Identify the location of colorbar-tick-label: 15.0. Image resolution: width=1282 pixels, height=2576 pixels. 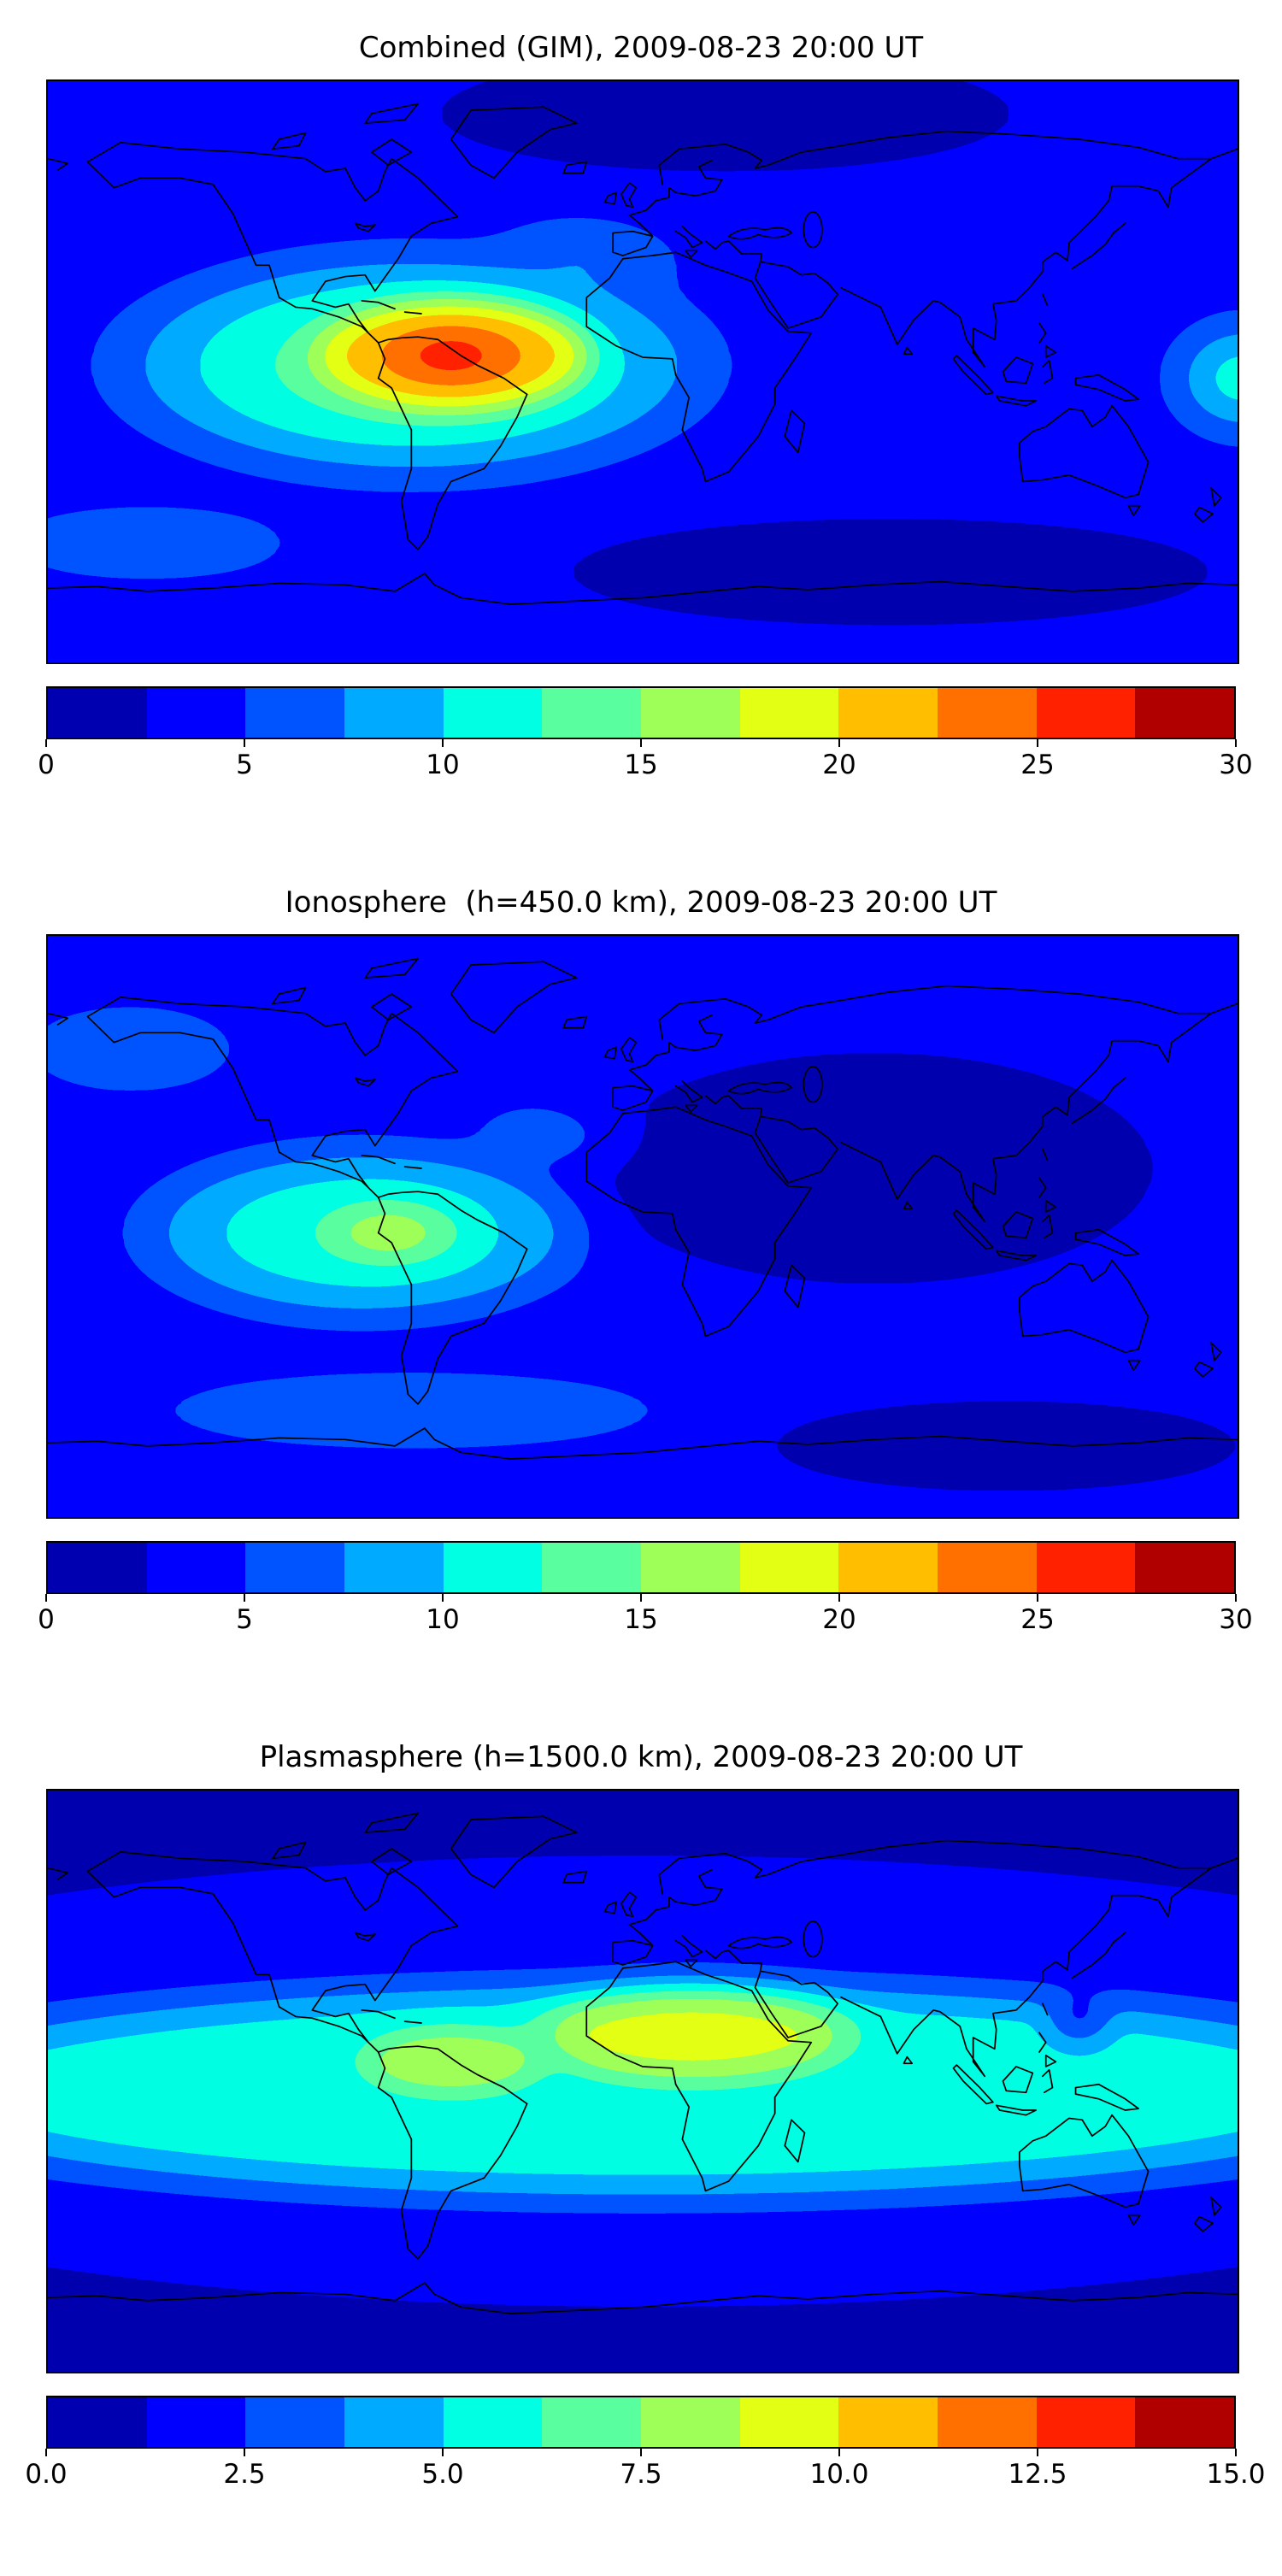
(1236, 2474).